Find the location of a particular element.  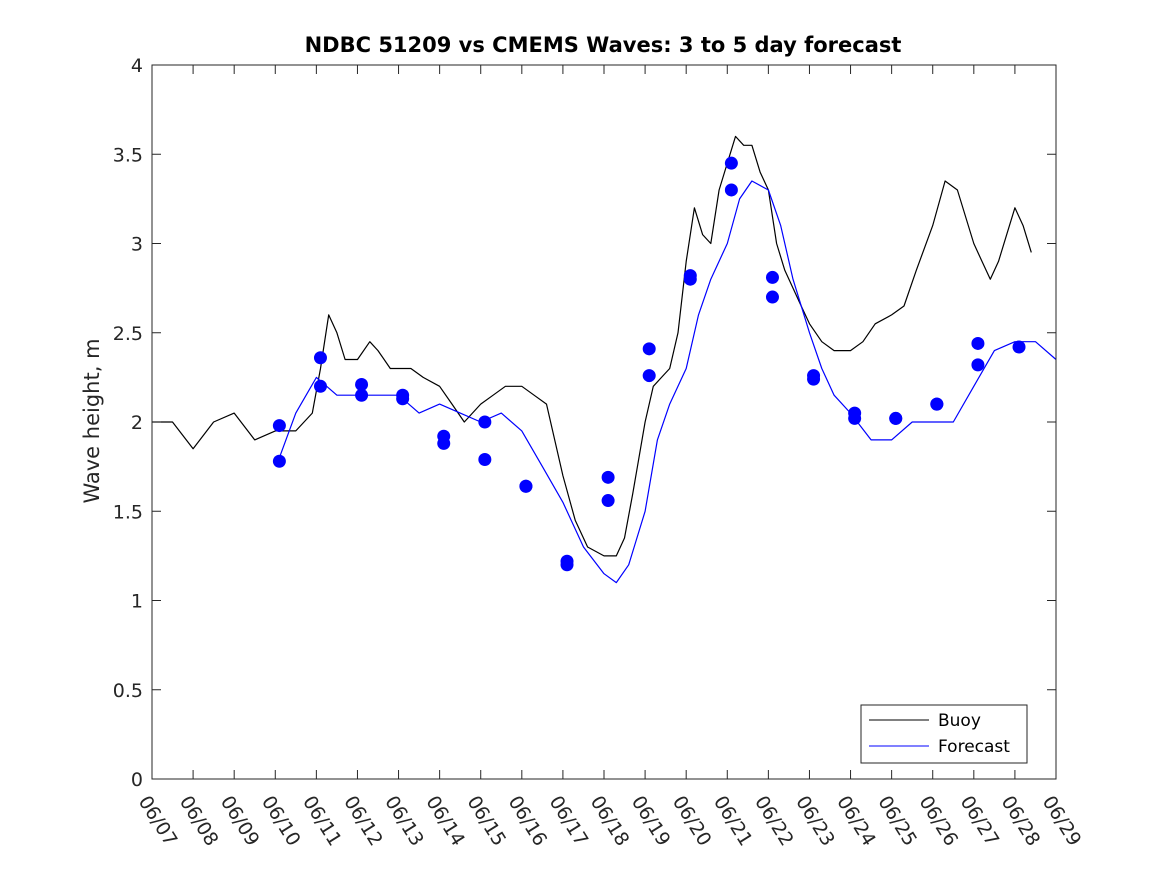

x-tick-label: 06/12 is located at coordinates (363, 821).